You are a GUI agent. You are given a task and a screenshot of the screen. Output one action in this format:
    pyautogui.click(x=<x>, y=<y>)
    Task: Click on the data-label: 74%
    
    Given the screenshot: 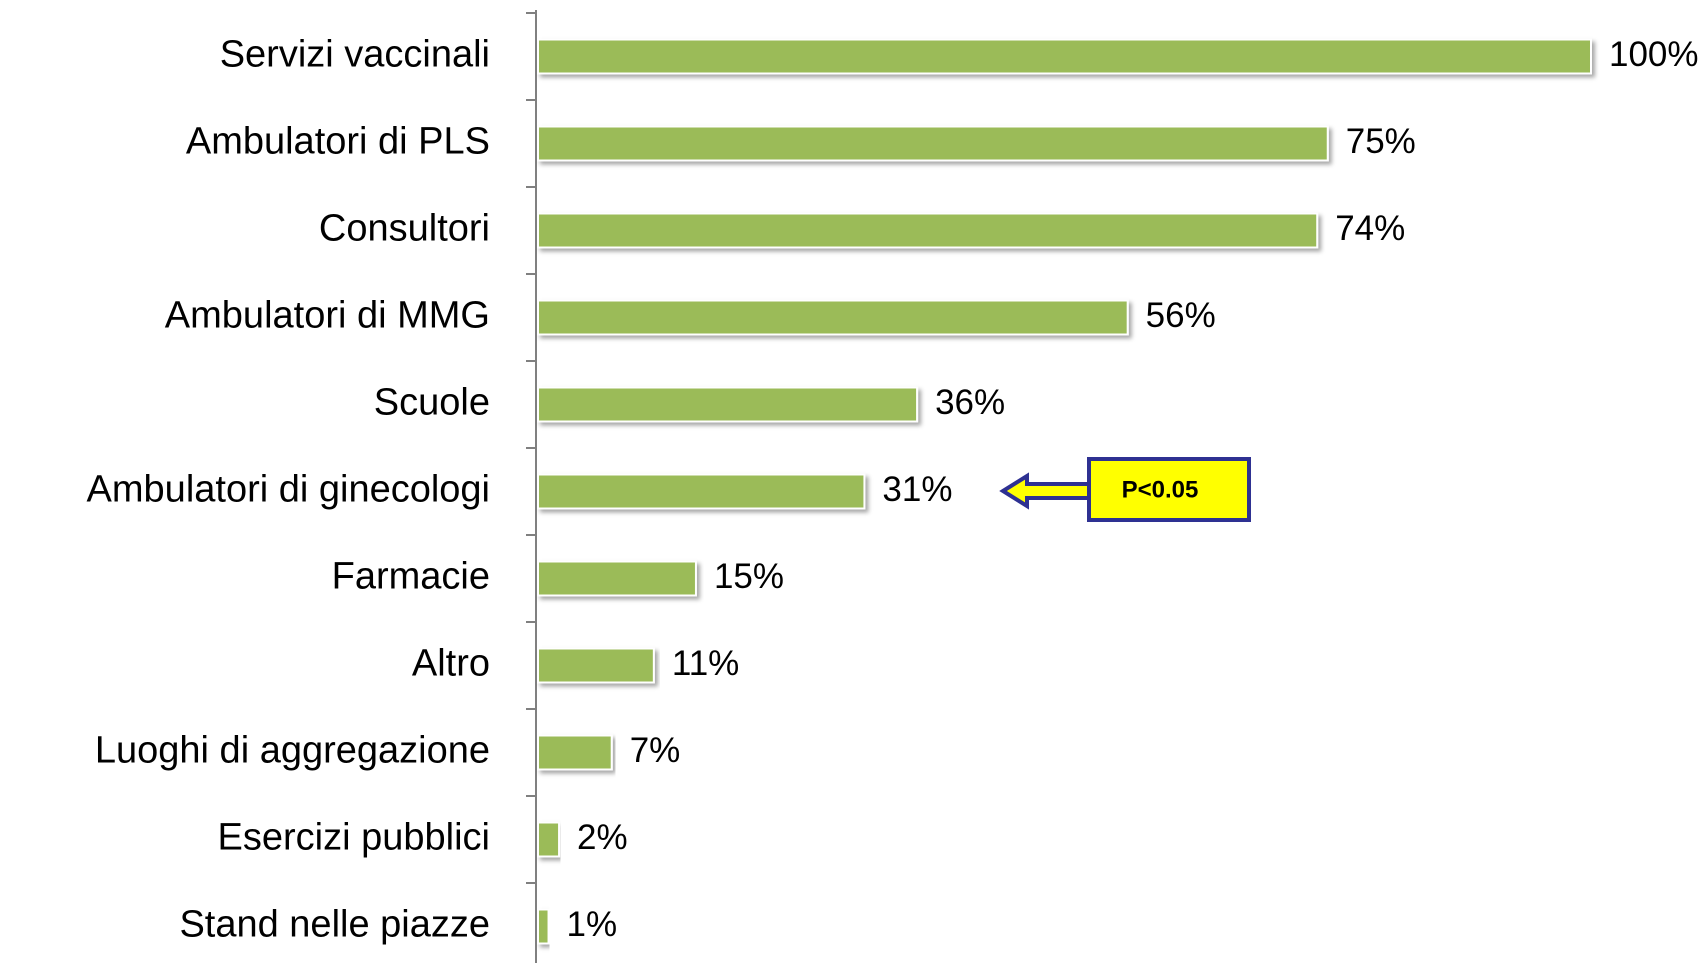 What is the action you would take?
    pyautogui.click(x=1370, y=228)
    